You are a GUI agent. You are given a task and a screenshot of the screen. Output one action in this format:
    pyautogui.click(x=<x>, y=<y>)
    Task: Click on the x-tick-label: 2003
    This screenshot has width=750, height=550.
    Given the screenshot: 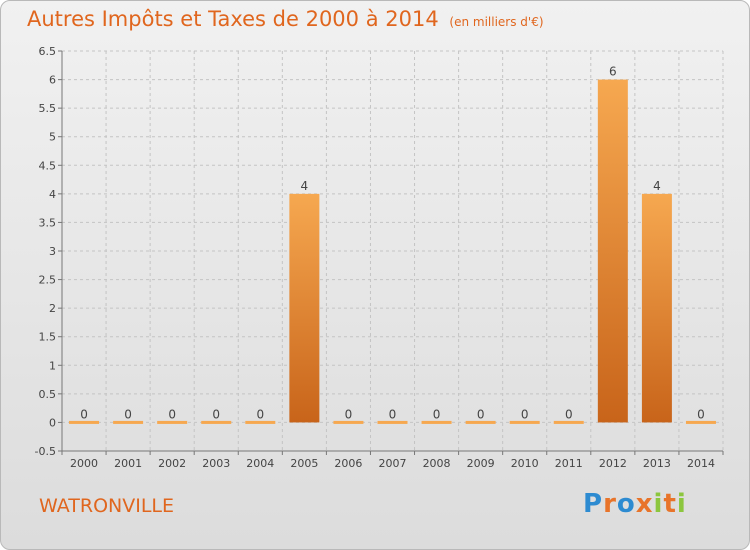 What is the action you would take?
    pyautogui.click(x=216, y=463)
    